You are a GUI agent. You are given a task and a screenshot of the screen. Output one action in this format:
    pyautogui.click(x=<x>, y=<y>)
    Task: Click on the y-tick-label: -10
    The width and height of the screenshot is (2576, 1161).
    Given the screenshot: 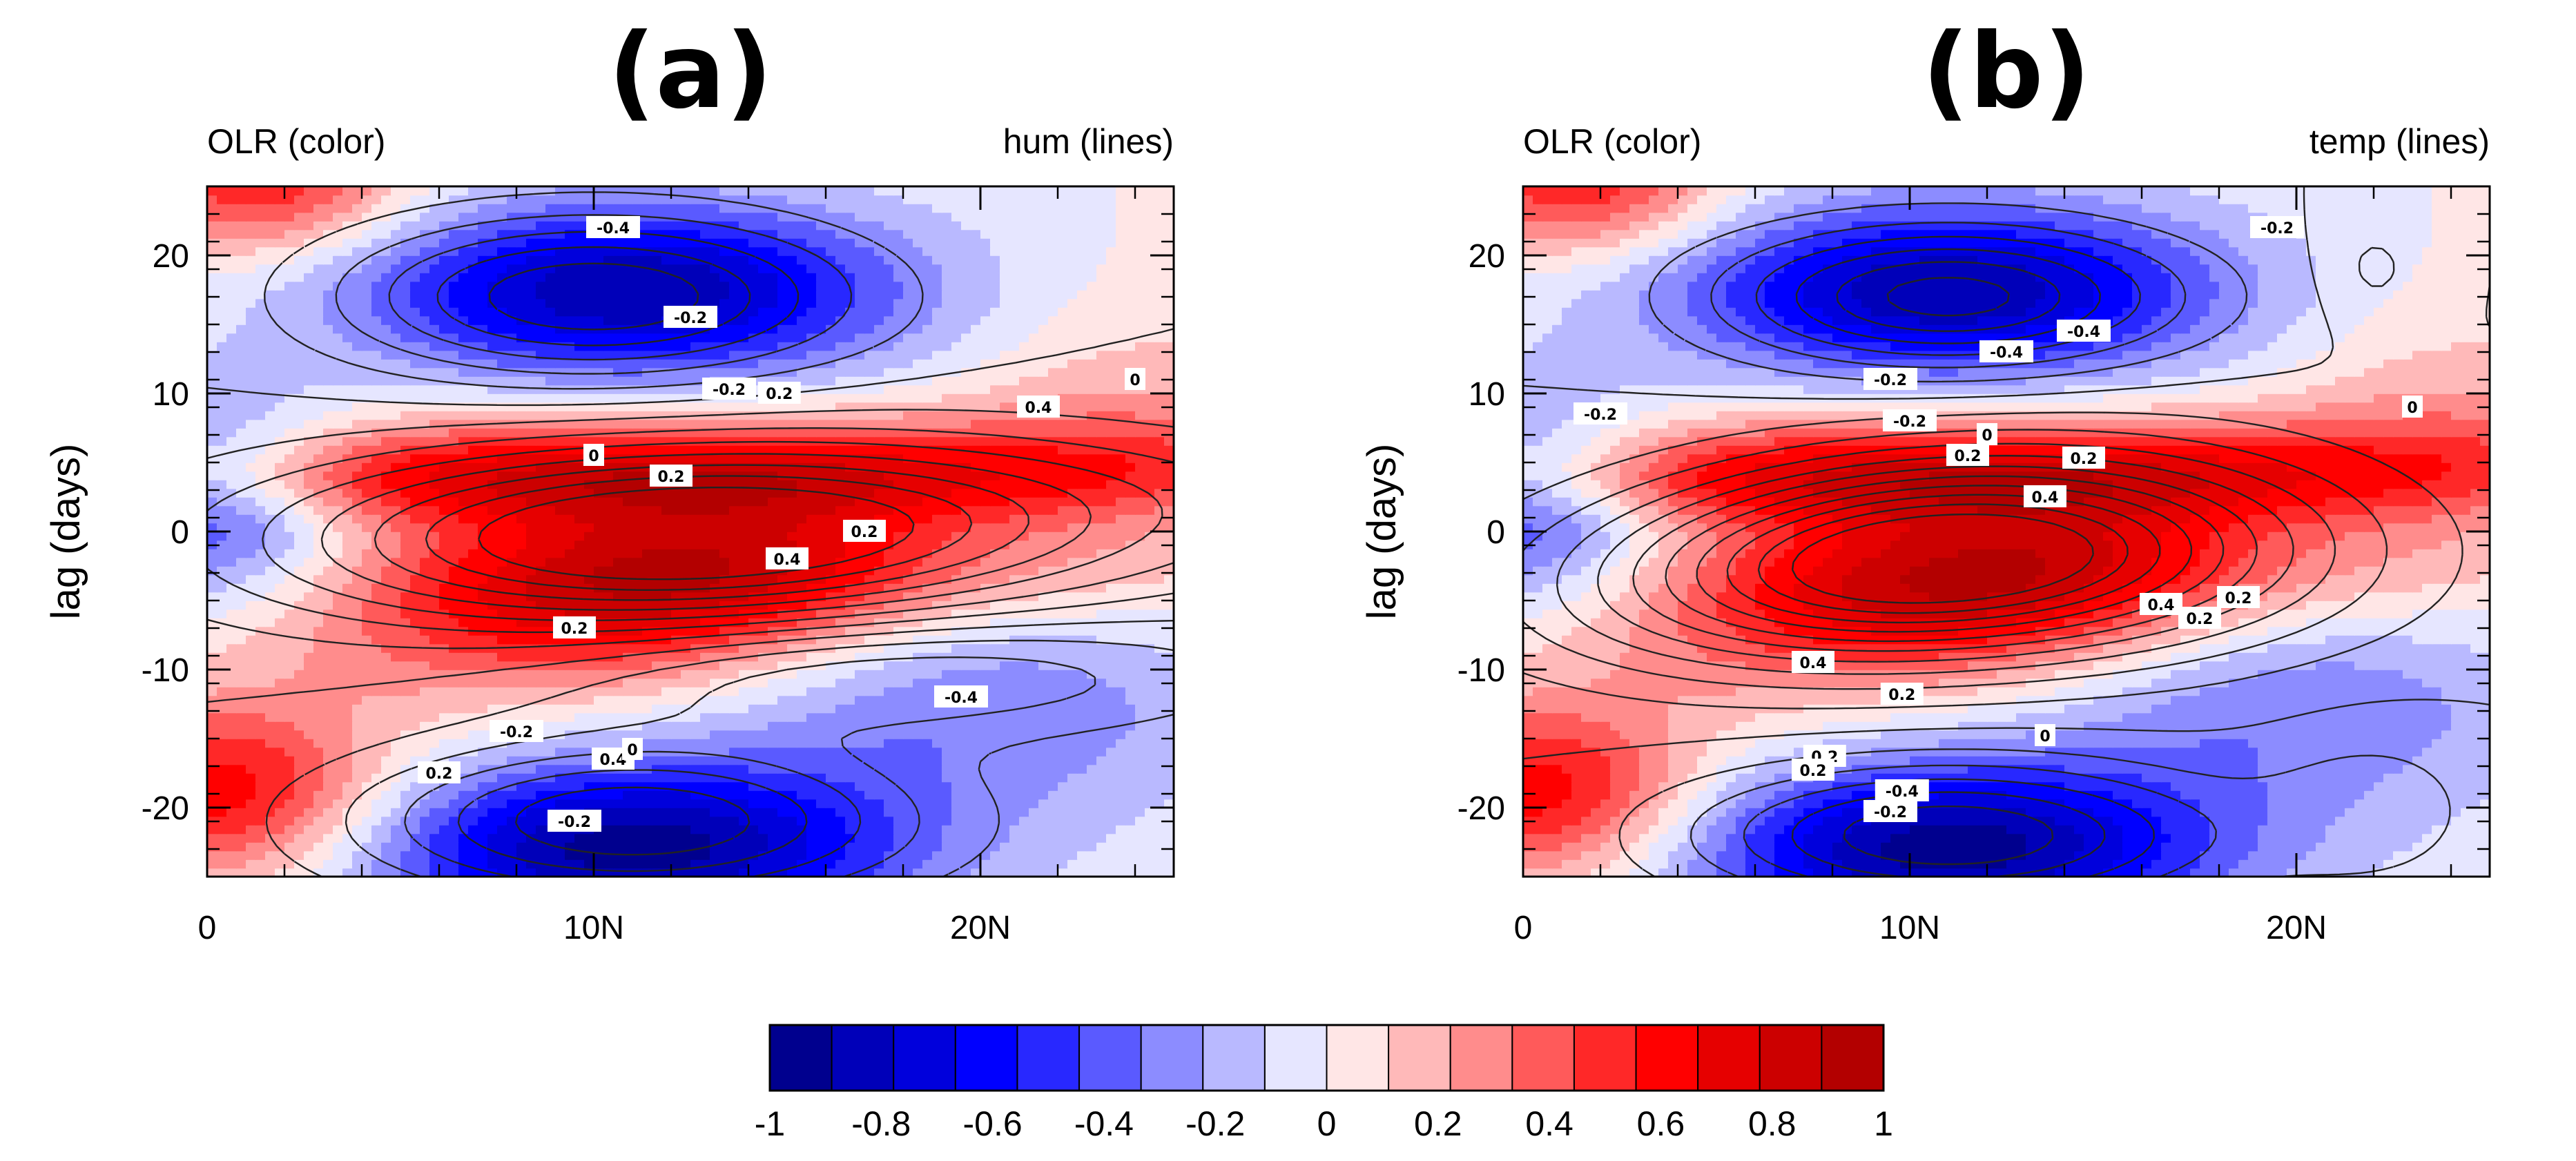 What is the action you would take?
    pyautogui.click(x=1482, y=670)
    